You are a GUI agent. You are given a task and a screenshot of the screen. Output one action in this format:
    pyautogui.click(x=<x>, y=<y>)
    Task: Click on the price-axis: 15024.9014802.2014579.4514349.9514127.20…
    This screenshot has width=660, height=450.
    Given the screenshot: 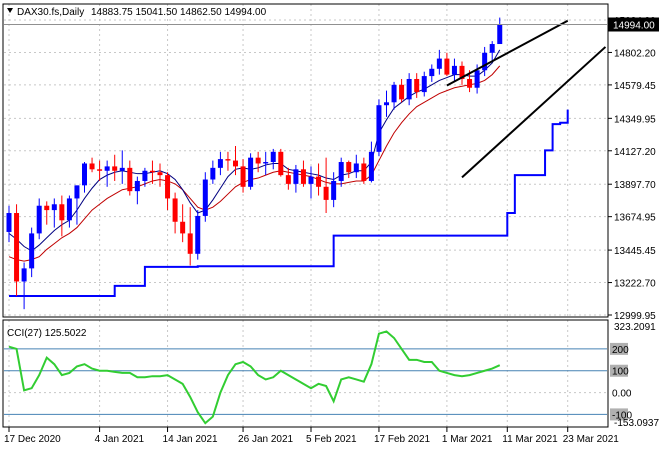 What is the action you would take?
    pyautogui.click(x=633, y=169)
    